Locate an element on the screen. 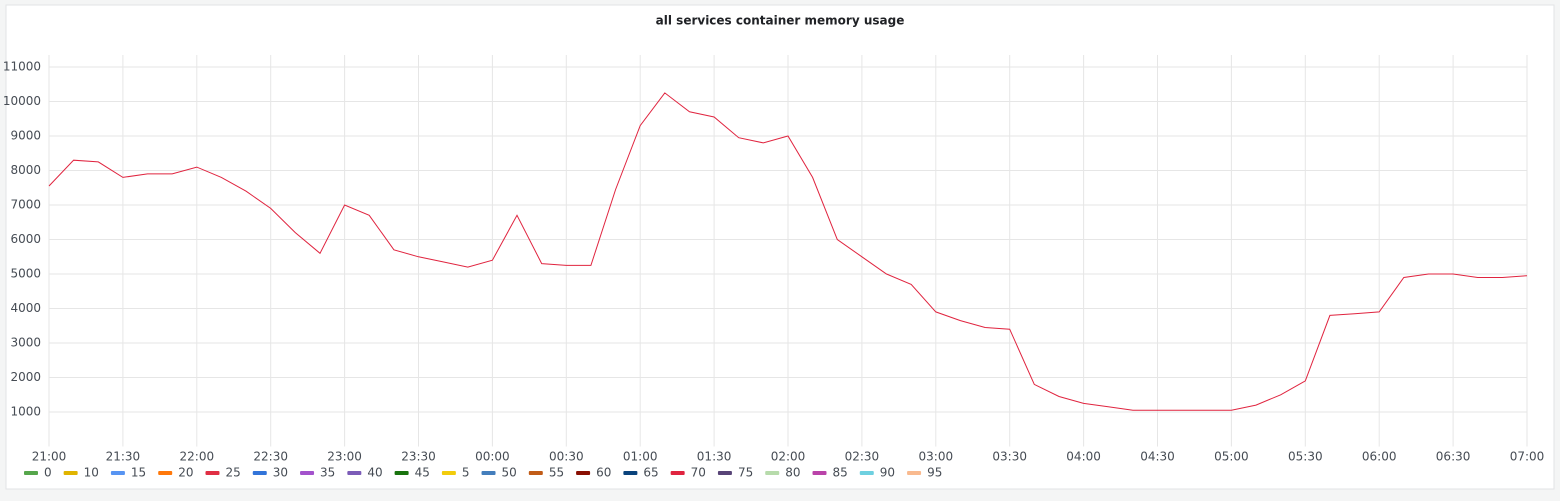  x-tick-label: 00:30 is located at coordinates (566, 457).